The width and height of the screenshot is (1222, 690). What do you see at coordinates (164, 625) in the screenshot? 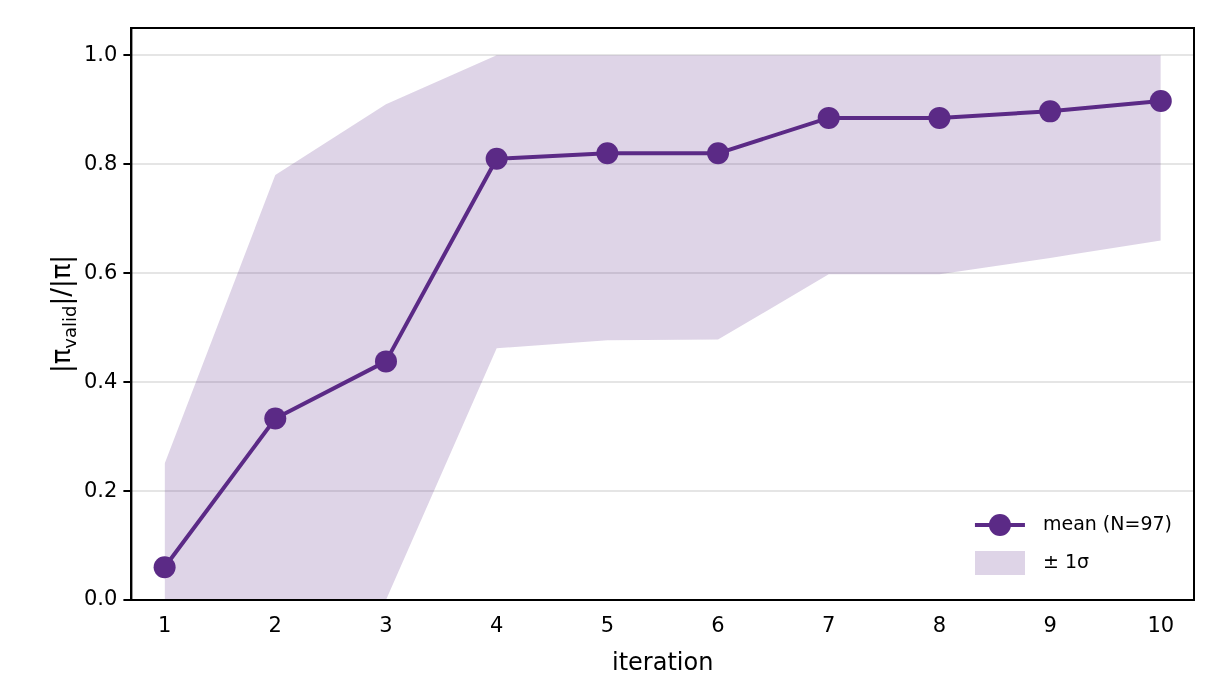
I see `x-tick-label: 1` at bounding box center [164, 625].